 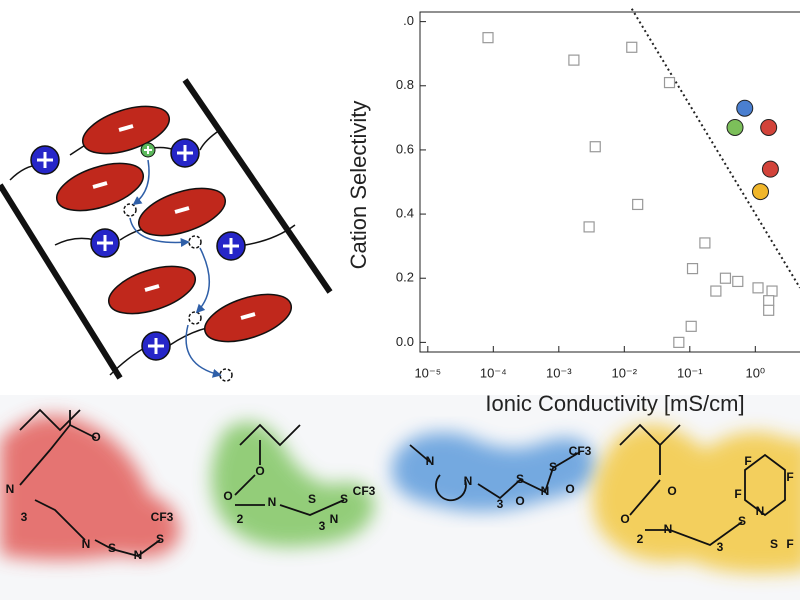 What do you see at coordinates (427, 372) in the screenshot?
I see `x-tick-label: 10⁻⁵` at bounding box center [427, 372].